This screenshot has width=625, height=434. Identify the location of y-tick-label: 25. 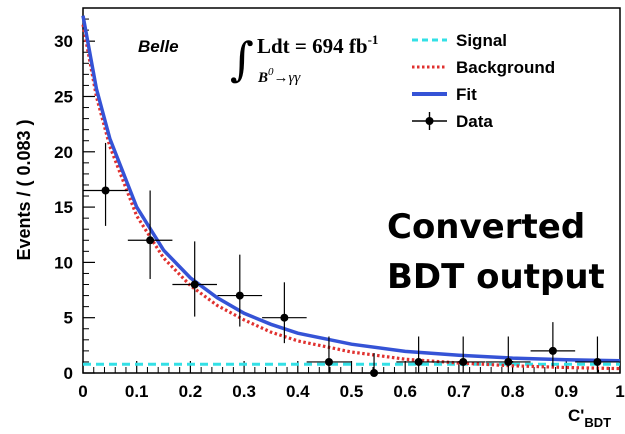
(63, 96).